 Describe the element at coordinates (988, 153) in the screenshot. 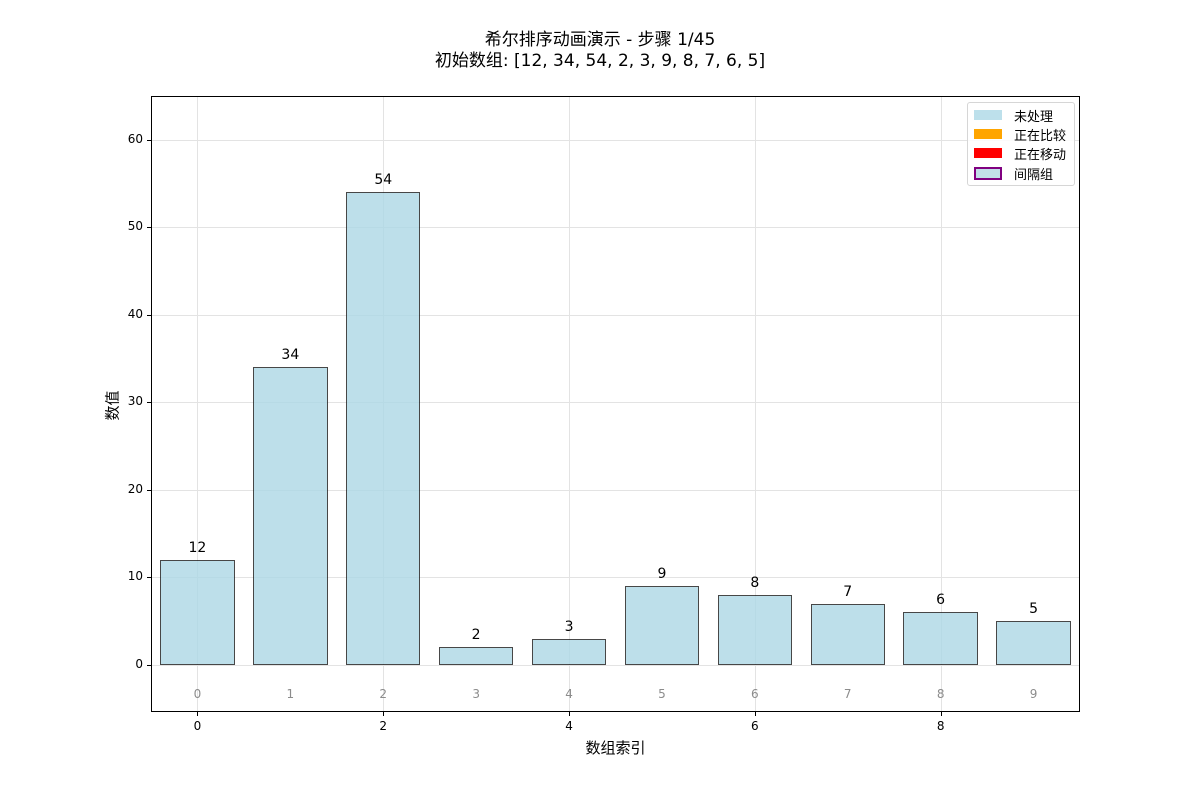

I see `legend-swatch-moving` at that location.